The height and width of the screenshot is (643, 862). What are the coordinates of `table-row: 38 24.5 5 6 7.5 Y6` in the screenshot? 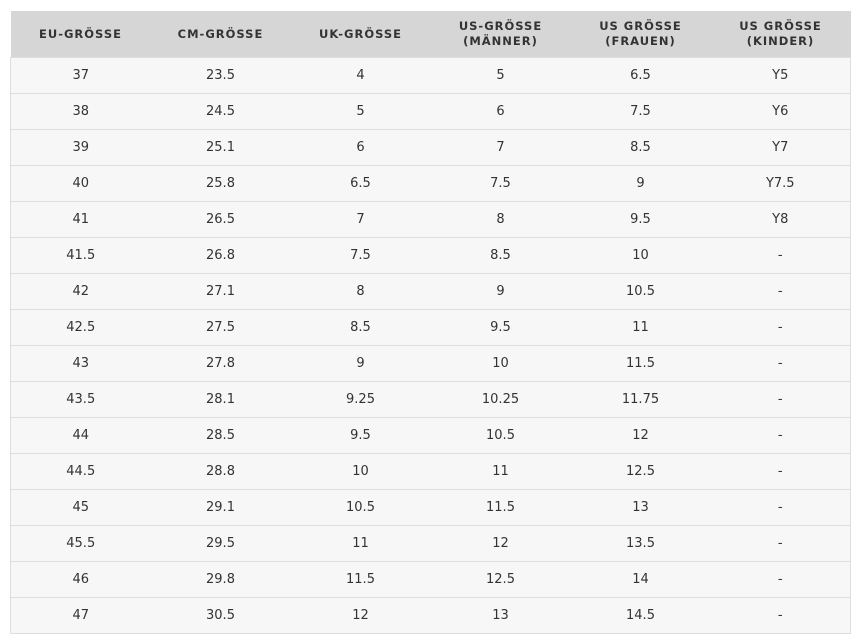 It's located at (430, 111).